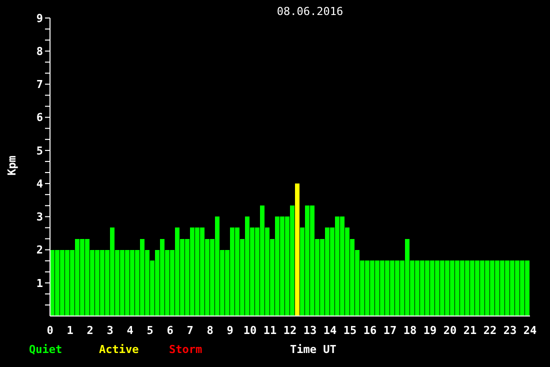 The image size is (550, 367). What do you see at coordinates (70, 330) in the screenshot?
I see `x-tick-label: 1` at bounding box center [70, 330].